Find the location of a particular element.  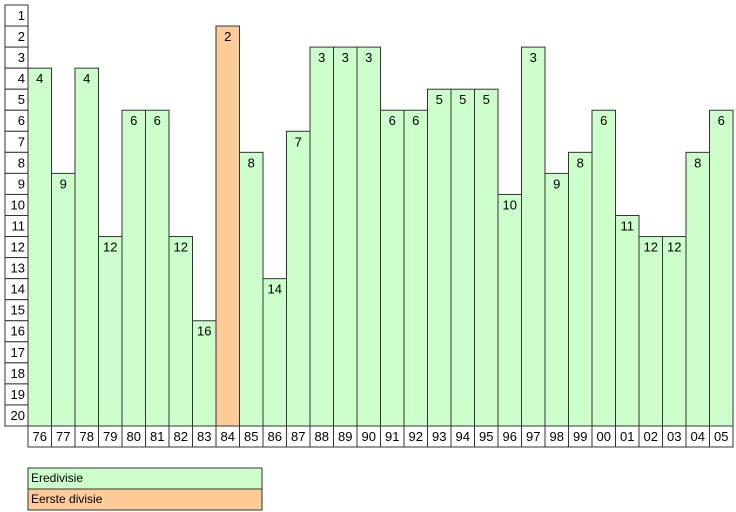

x-tick-label: 88 is located at coordinates (322, 436).